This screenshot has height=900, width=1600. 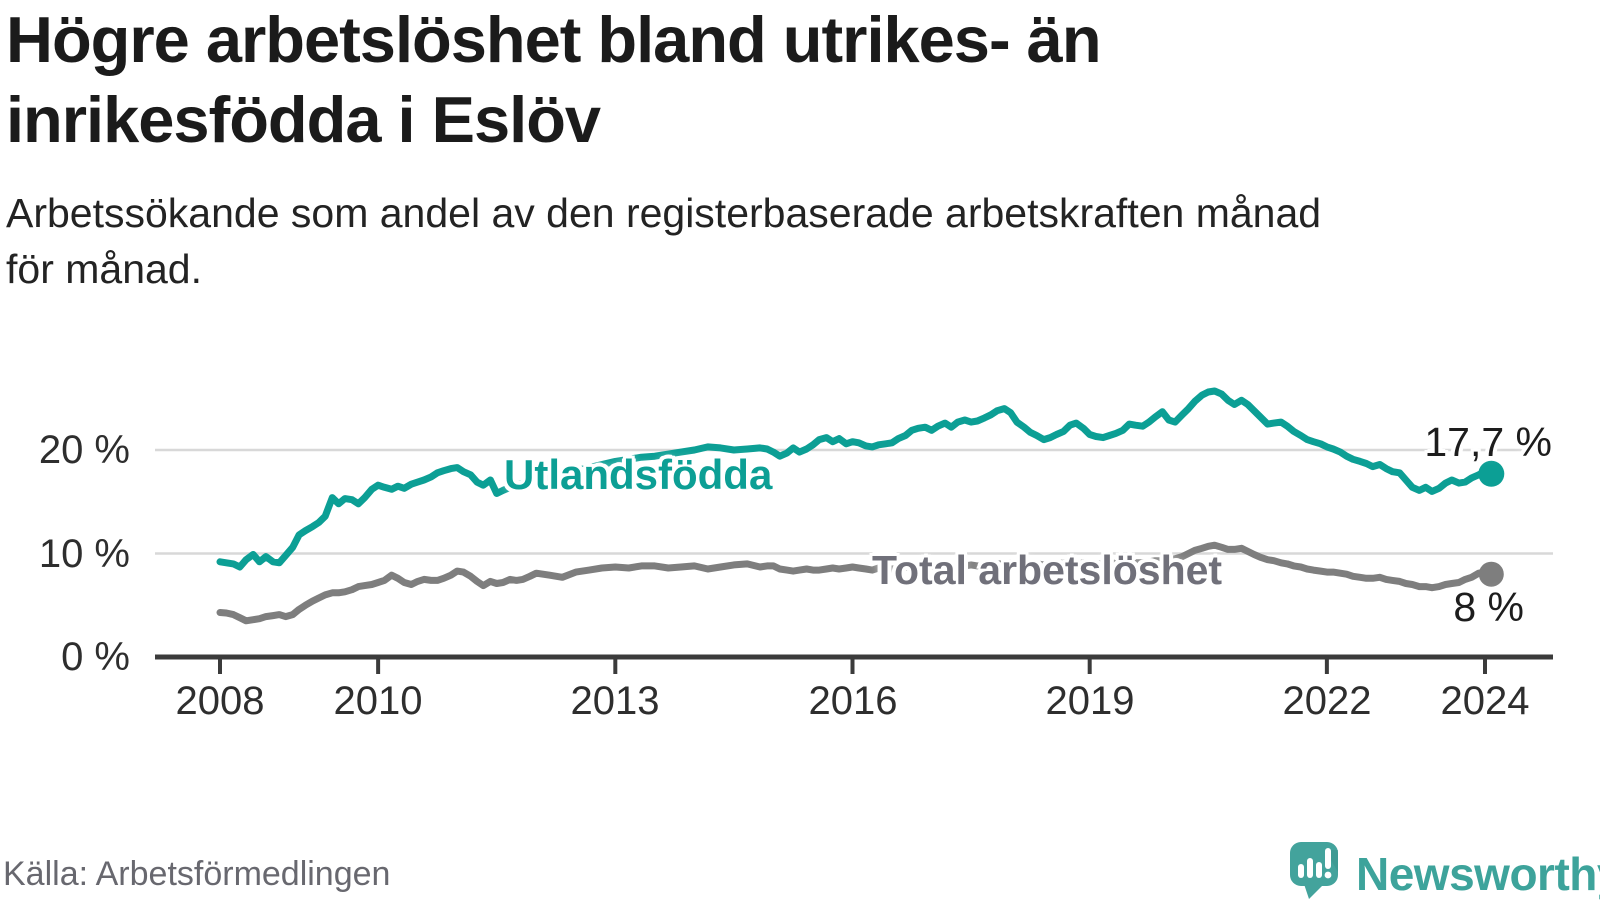 What do you see at coordinates (197, 874) in the screenshot?
I see `source-text: Källa: Arbetsförmedlingen` at bounding box center [197, 874].